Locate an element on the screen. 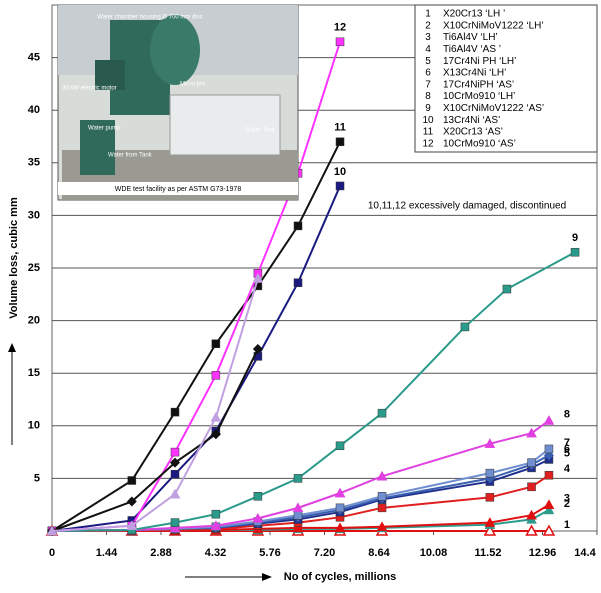  photo-caption-box is located at coordinates (178, 188).